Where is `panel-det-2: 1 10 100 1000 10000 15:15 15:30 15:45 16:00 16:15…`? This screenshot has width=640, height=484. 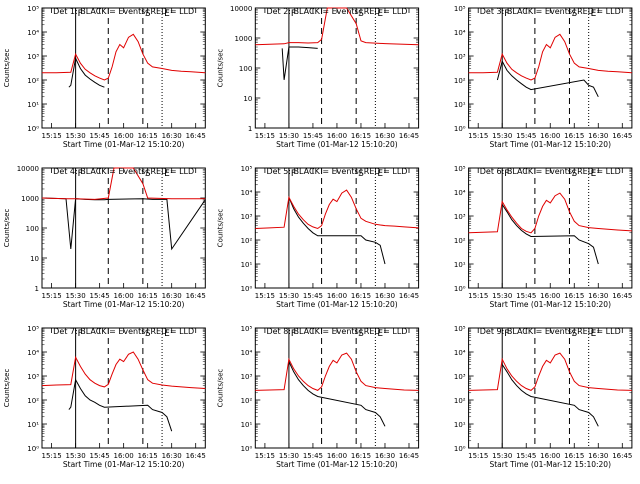 panel-det-2: 1 10 100 1000 10000 15:15 15:30 15:45 16:00 16:15… is located at coordinates (318, 77).